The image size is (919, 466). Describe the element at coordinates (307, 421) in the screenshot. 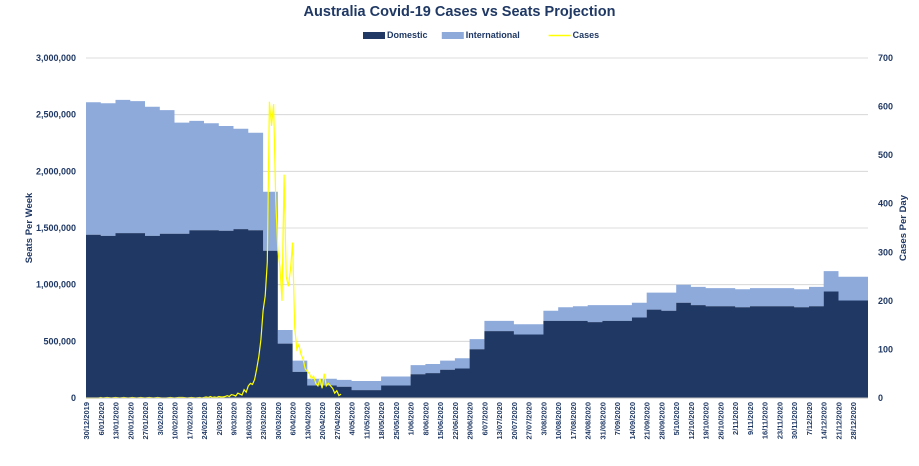

I see `x-tick-label: 13/04/2020` at that location.